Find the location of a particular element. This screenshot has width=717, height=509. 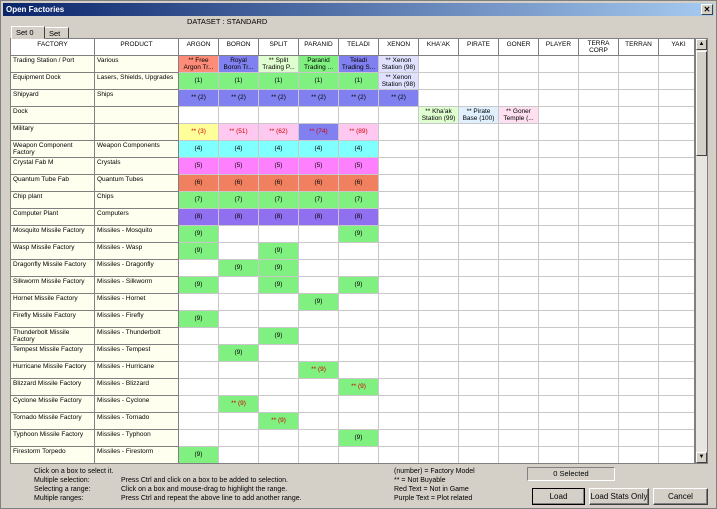

product-name: Missiles - Firestorm is located at coordinates (137, 455).